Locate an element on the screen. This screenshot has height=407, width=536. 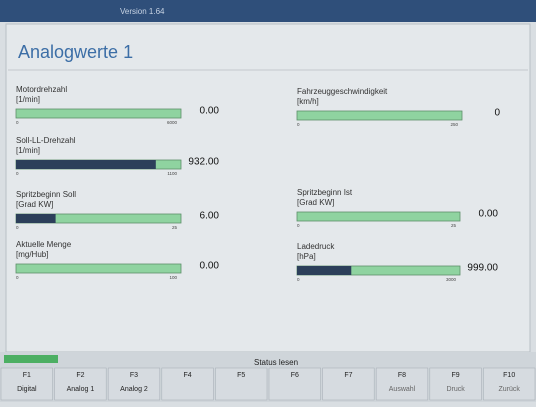
title-bar is located at coordinates (268, 11).